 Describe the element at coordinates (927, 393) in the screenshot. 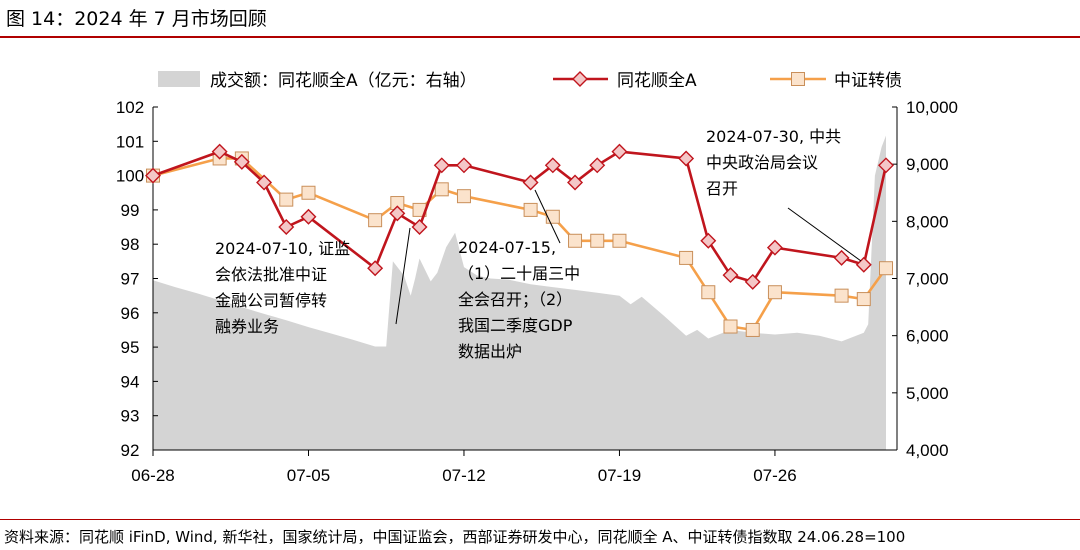

I see `y-right-tick-label: 5,000` at that location.